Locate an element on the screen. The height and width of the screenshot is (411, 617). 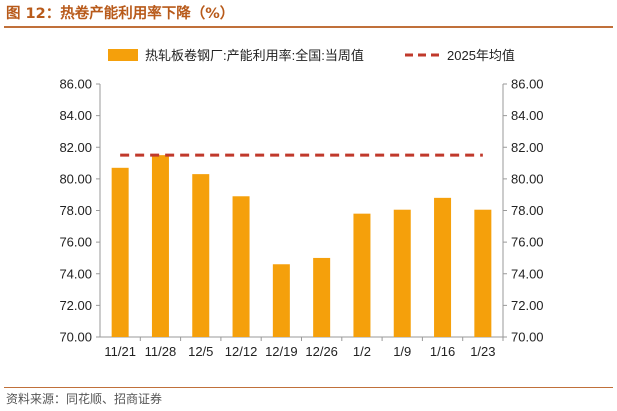
y-tick-label-left: 74.00 is located at coordinates (75, 273).